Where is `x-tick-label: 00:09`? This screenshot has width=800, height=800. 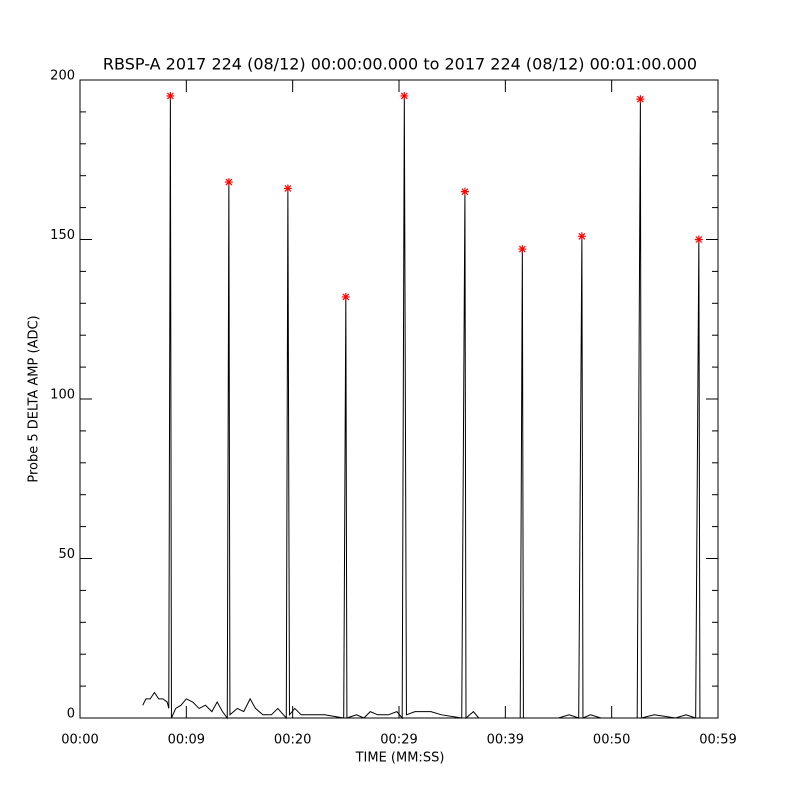 x-tick-label: 00:09 is located at coordinates (186, 740).